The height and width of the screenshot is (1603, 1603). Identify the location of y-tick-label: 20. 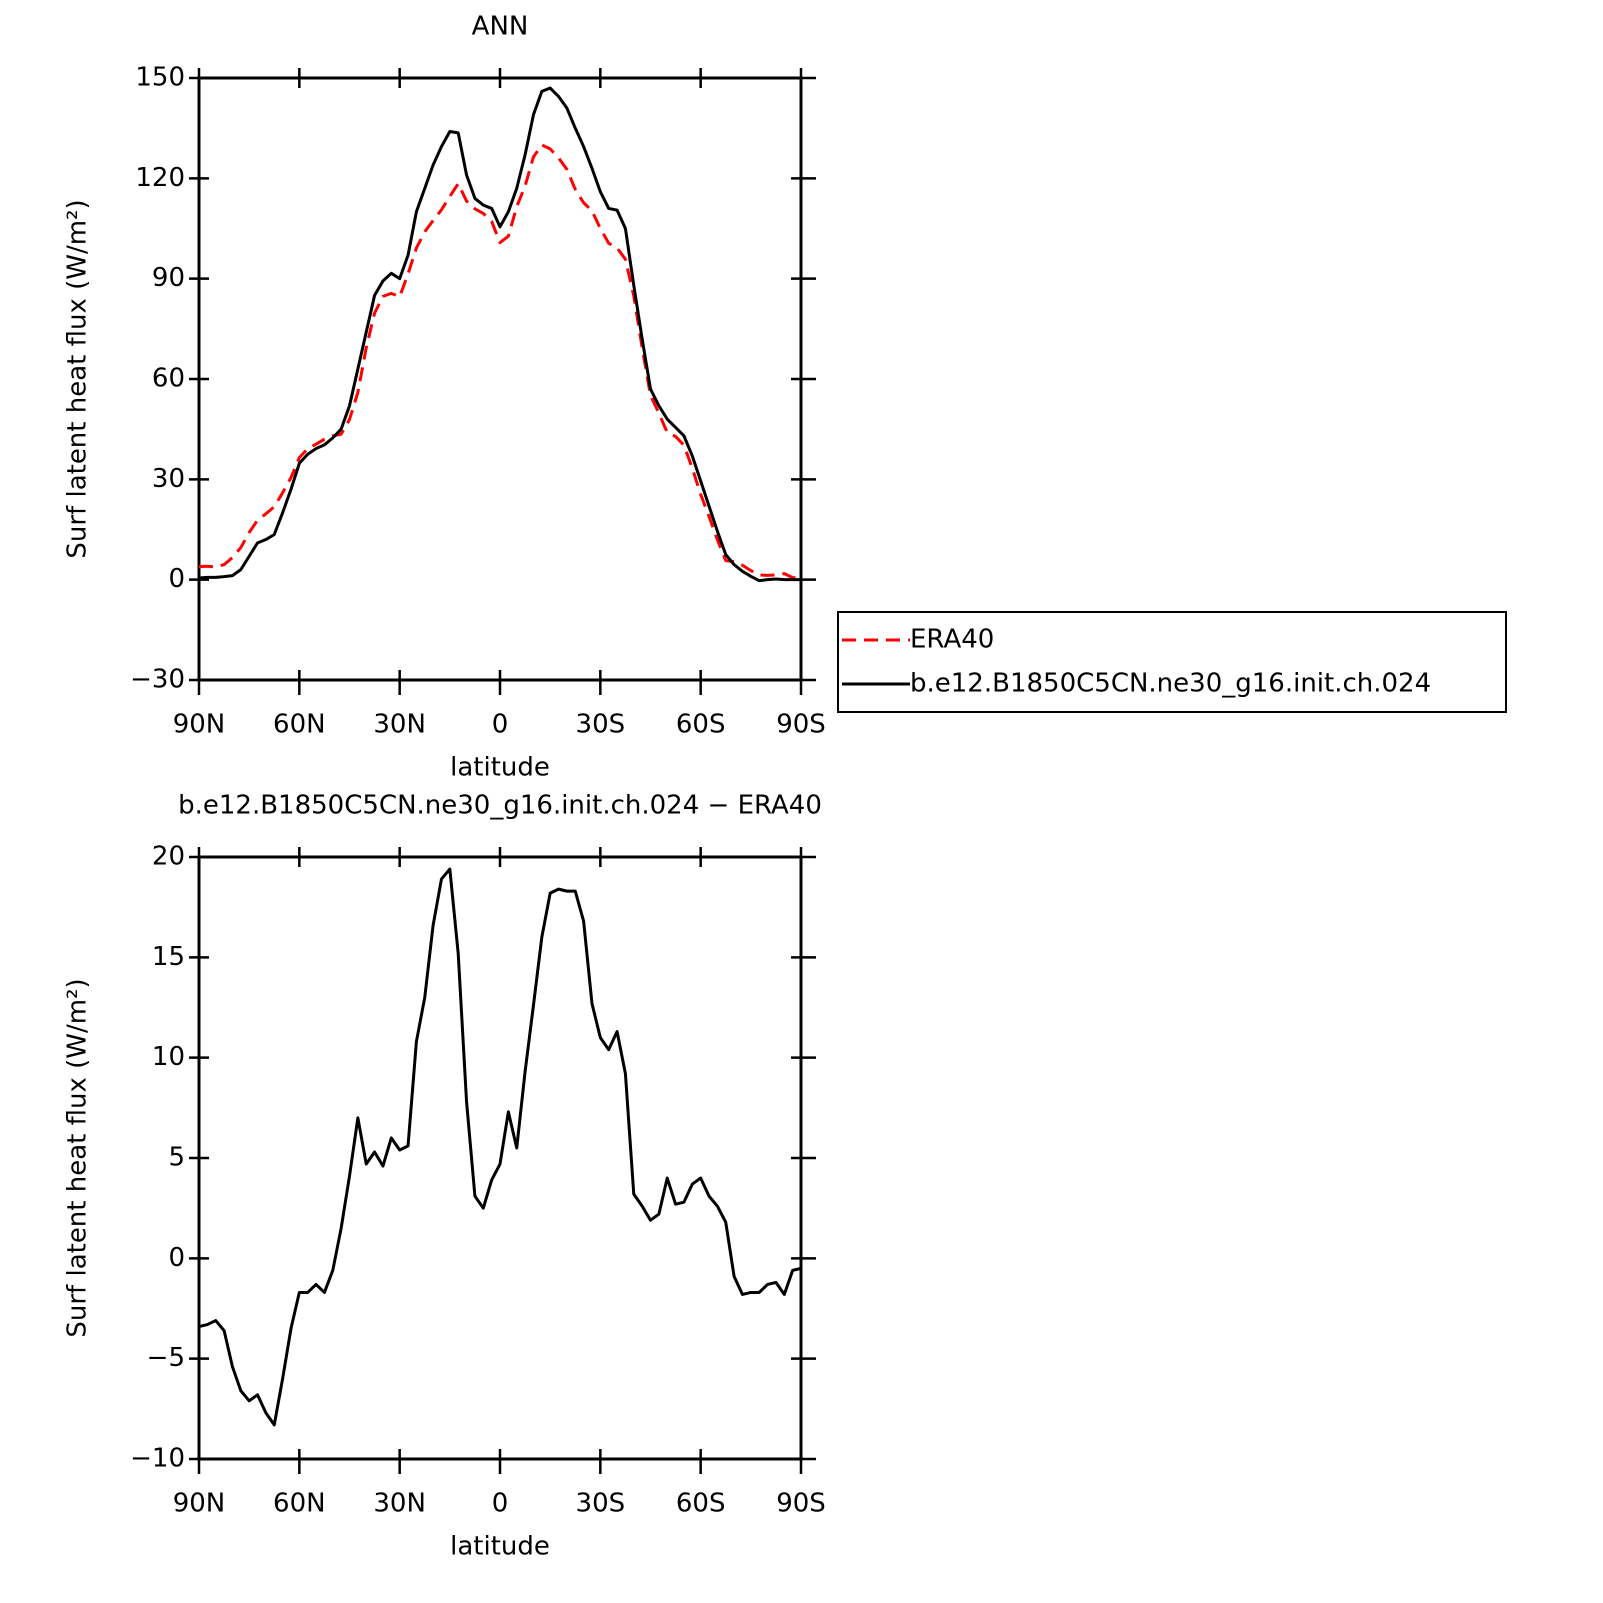
(168, 857).